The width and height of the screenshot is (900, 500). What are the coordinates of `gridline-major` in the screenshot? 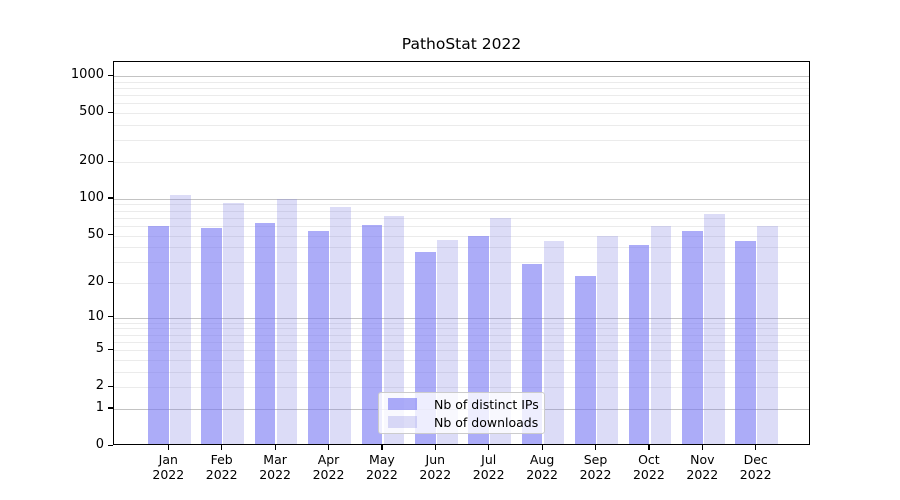 It's located at (461, 76).